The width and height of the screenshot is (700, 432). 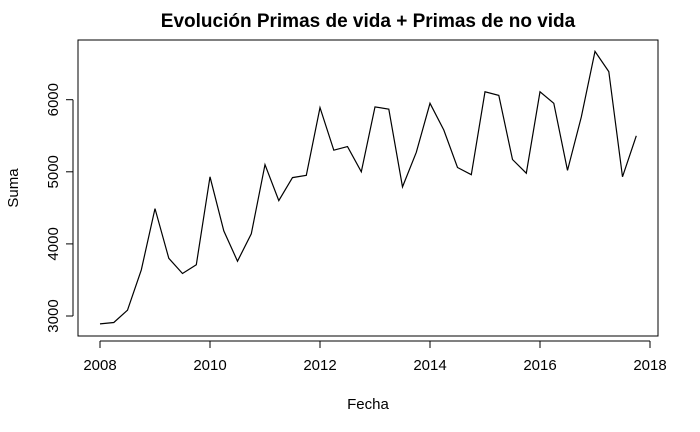 What do you see at coordinates (539, 365) in the screenshot?
I see `x-tick-label: 2016` at bounding box center [539, 365].